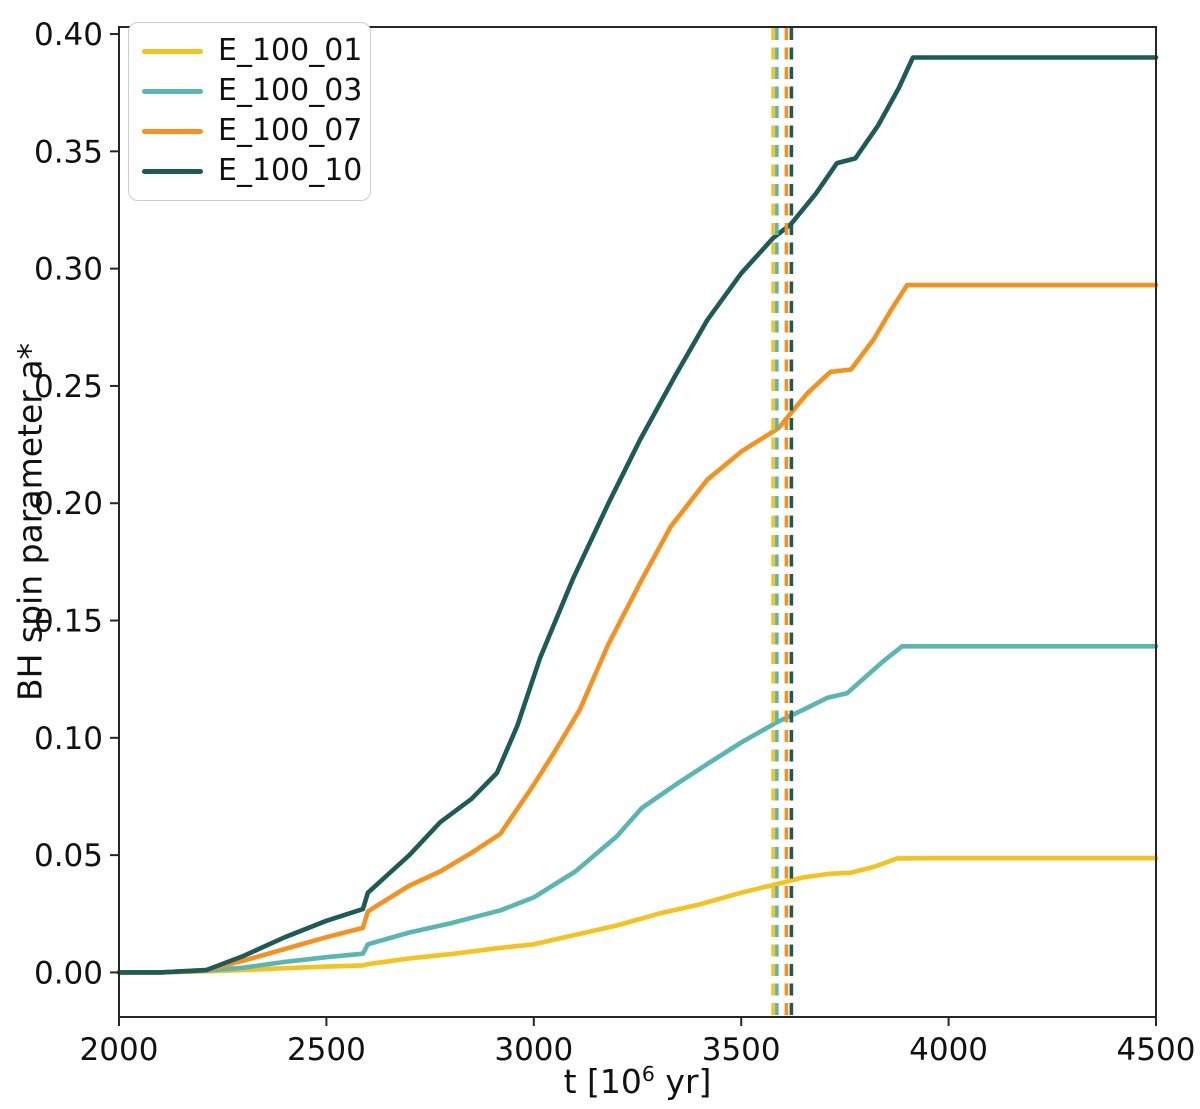 The image size is (1200, 1109). Describe the element at coordinates (290, 90) in the screenshot. I see `legend-label: E_100_03` at that location.